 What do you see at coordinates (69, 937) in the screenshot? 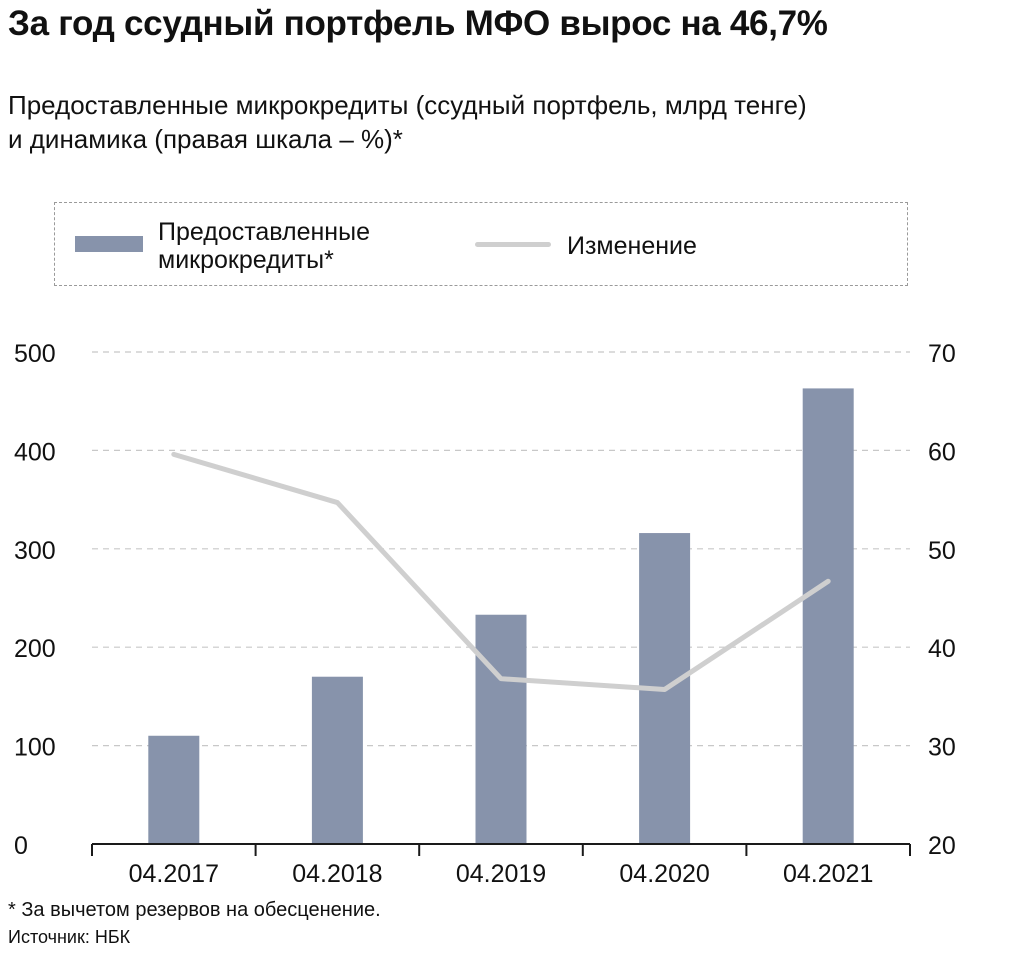
I see `source-note: Источник: НБК` at bounding box center [69, 937].